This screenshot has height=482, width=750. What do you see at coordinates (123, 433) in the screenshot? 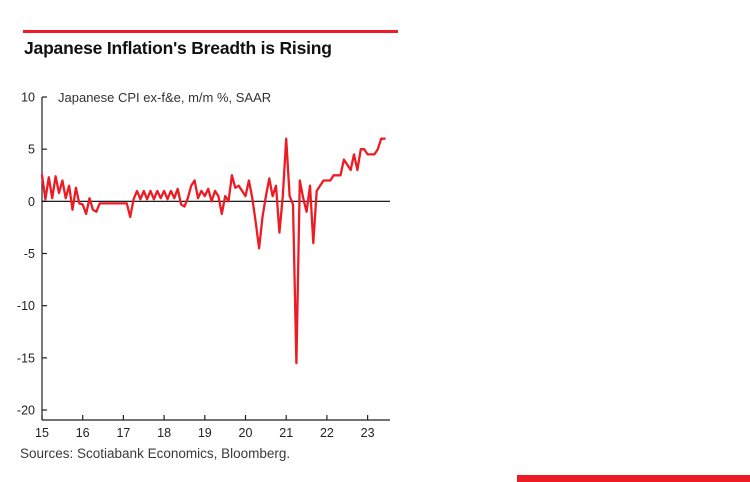
I see `x-tick-label: 17` at bounding box center [123, 433].